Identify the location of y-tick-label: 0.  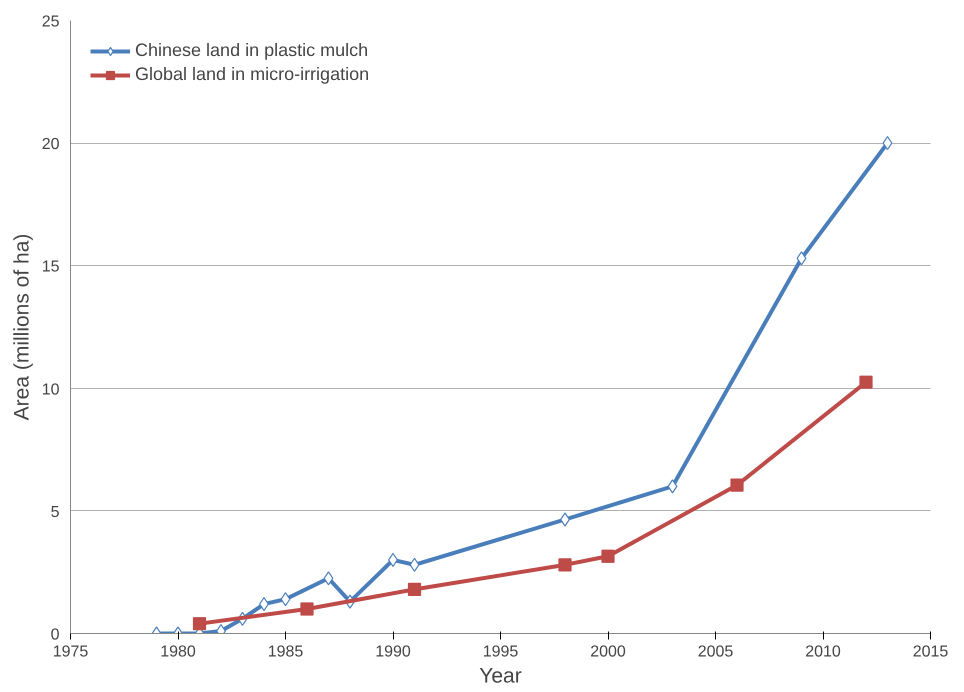
(55, 635).